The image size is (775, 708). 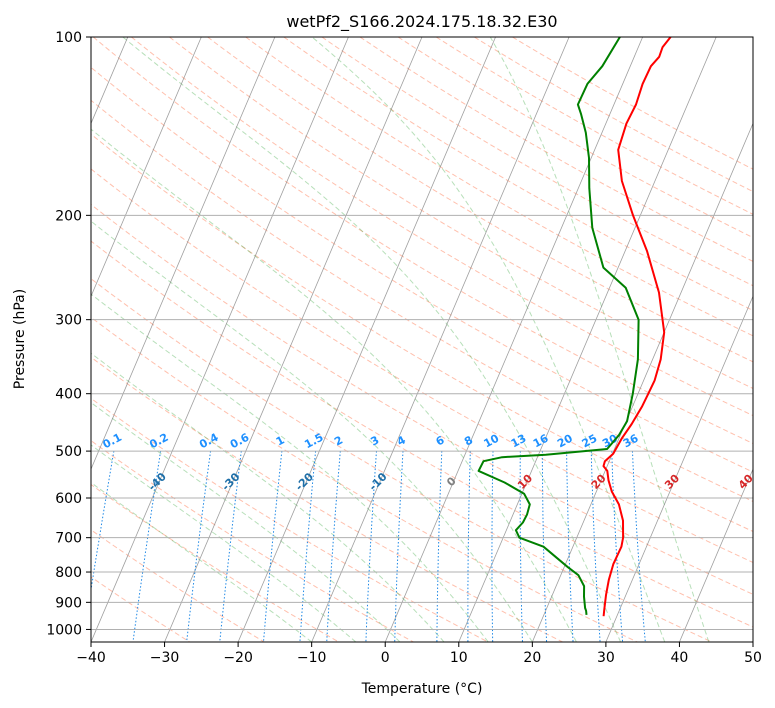 What do you see at coordinates (421, 22) in the screenshot?
I see `chart-title: wetPf2_S166.2024.175.18.32.E30` at bounding box center [421, 22].